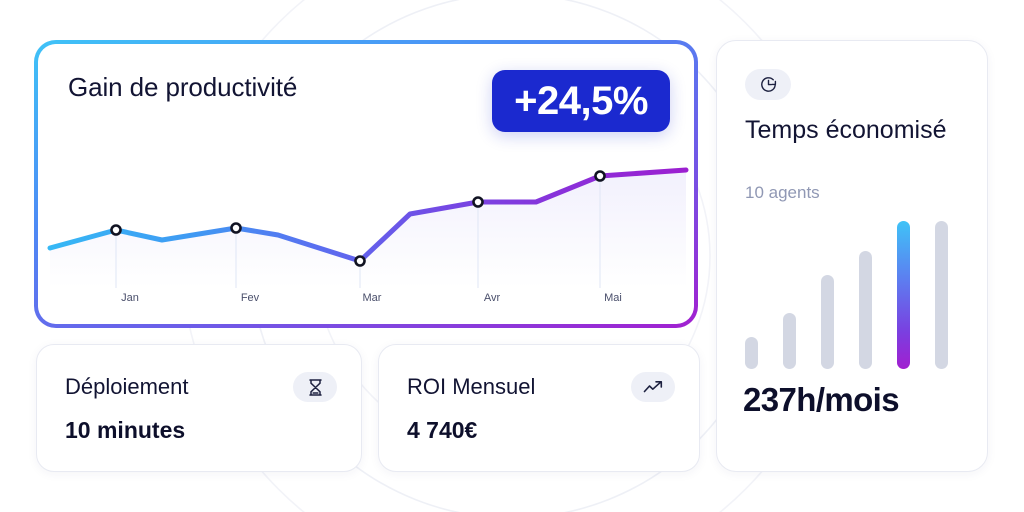 This screenshot has height=512, width=1024. Describe the element at coordinates (581, 101) in the screenshot. I see `productivity-gain-badge: +24,5%` at that location.